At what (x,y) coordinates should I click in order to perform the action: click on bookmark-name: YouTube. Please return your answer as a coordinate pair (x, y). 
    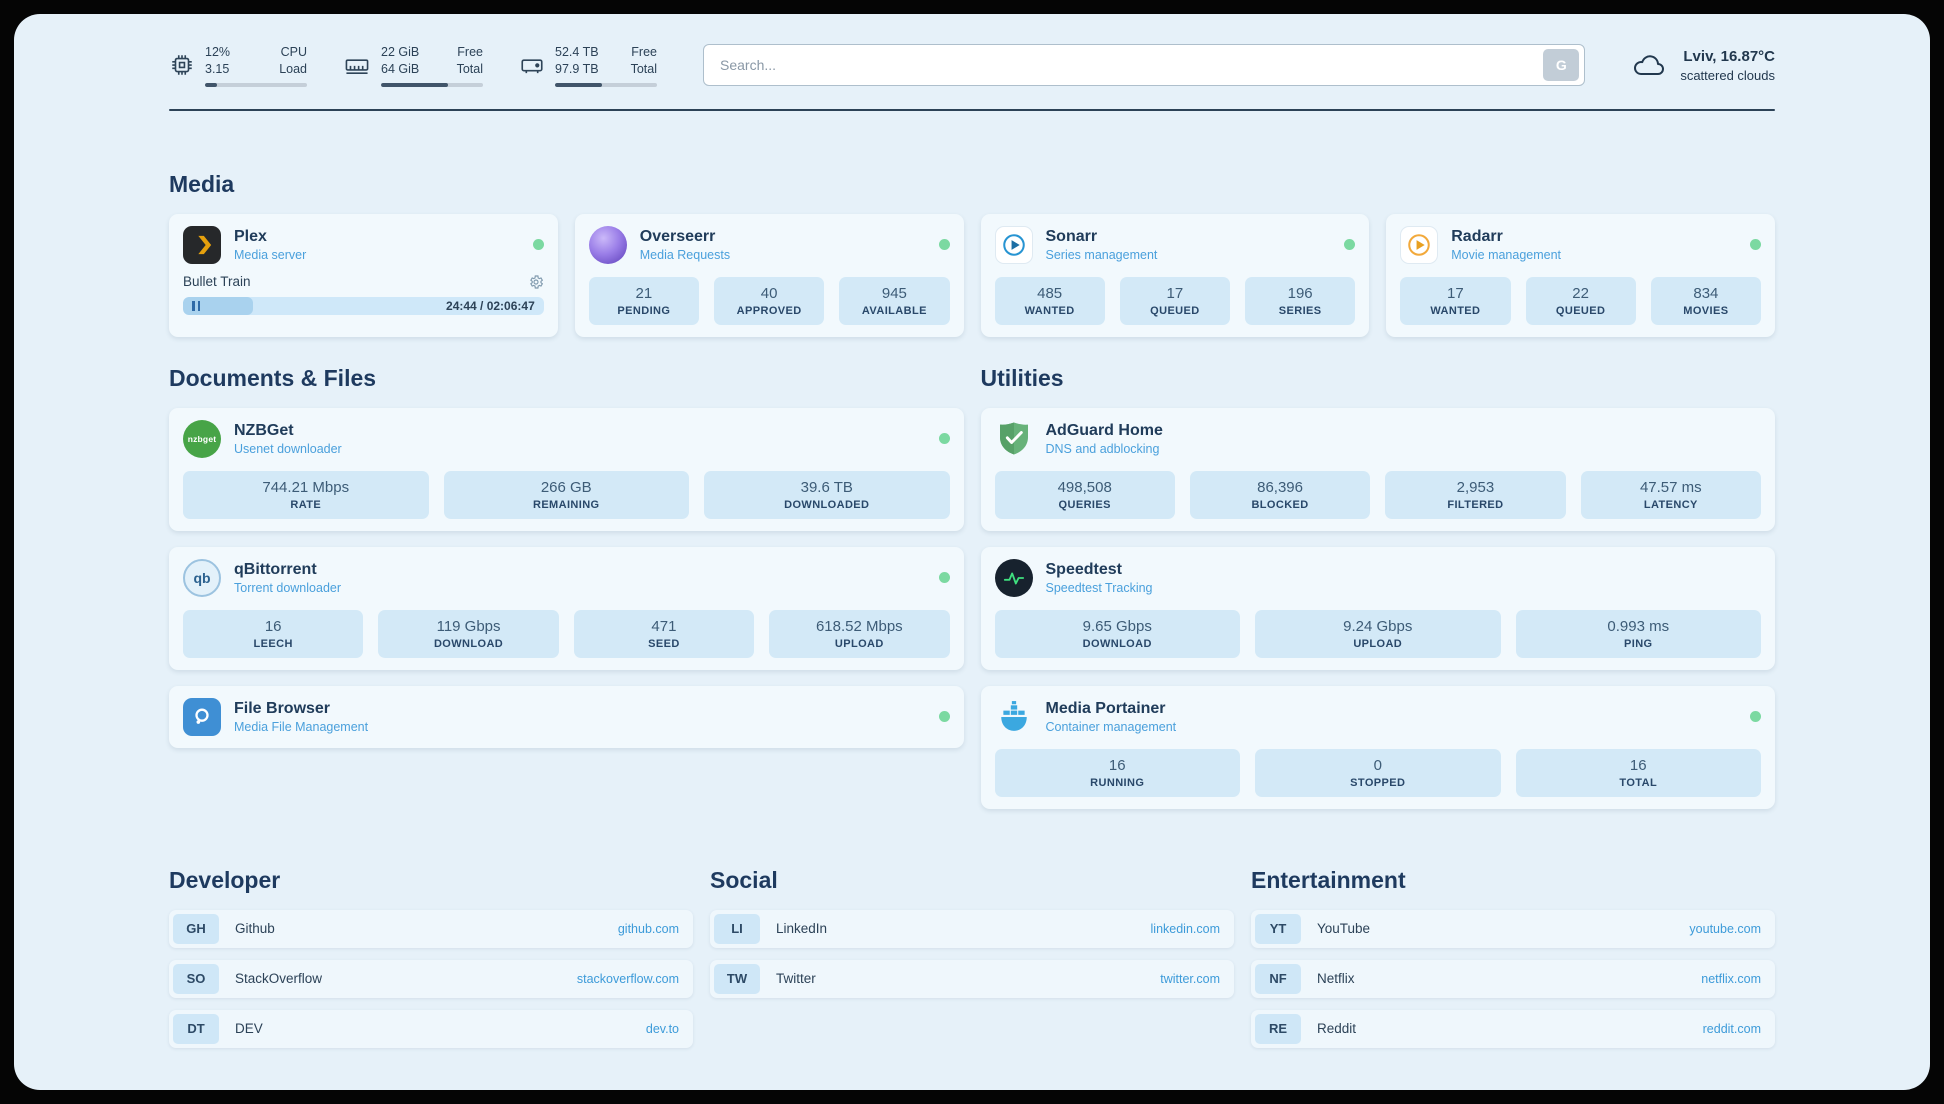
    Looking at the image, I should click on (1344, 929).